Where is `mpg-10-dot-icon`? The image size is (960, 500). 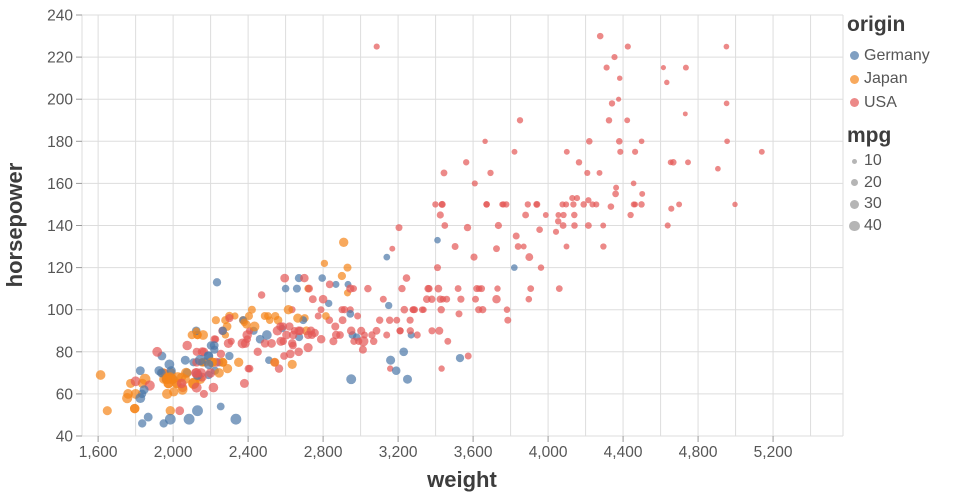 mpg-10-dot-icon is located at coordinates (854, 161).